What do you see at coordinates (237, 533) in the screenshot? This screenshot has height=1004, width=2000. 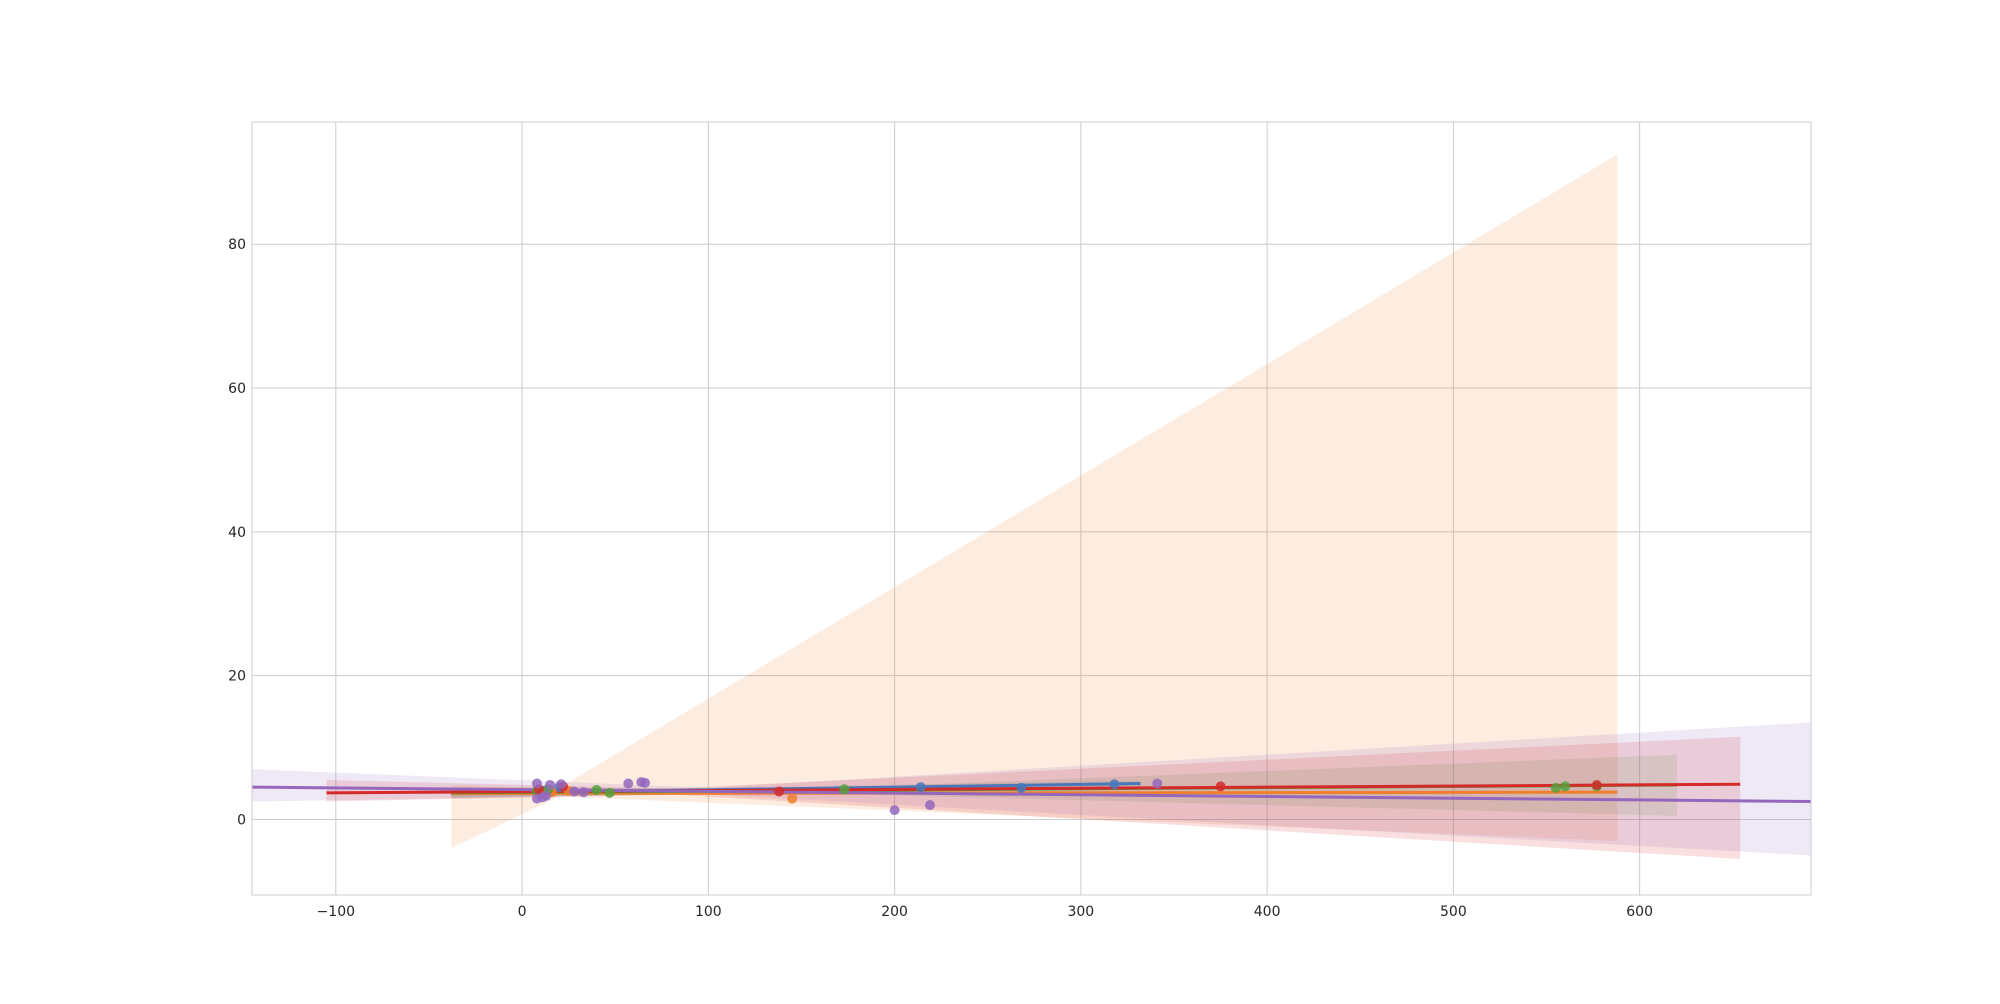 I see `y-tick-label: 40` at bounding box center [237, 533].